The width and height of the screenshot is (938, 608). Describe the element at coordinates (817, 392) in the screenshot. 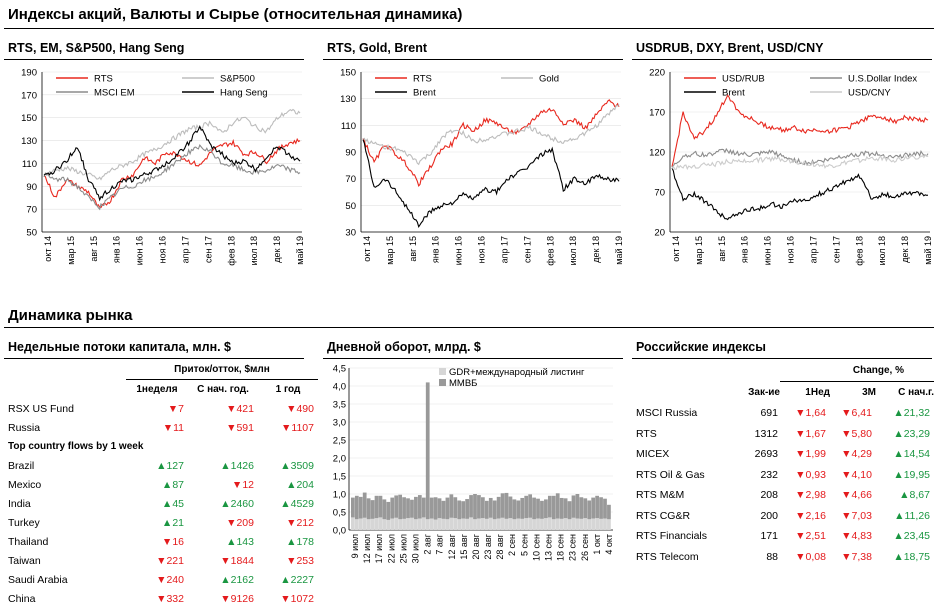

I see `indices-col-week: 1Нед` at that location.